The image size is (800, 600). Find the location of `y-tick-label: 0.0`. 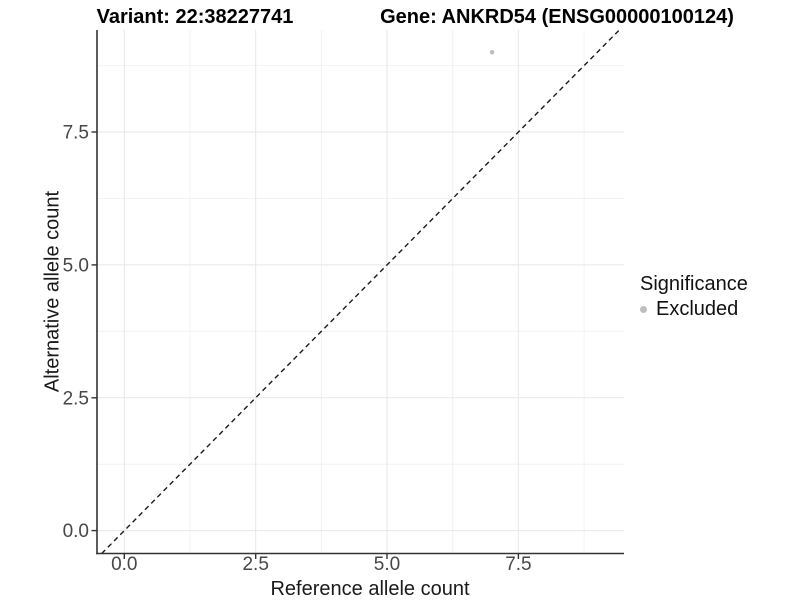

y-tick-label: 0.0 is located at coordinates (76, 531).